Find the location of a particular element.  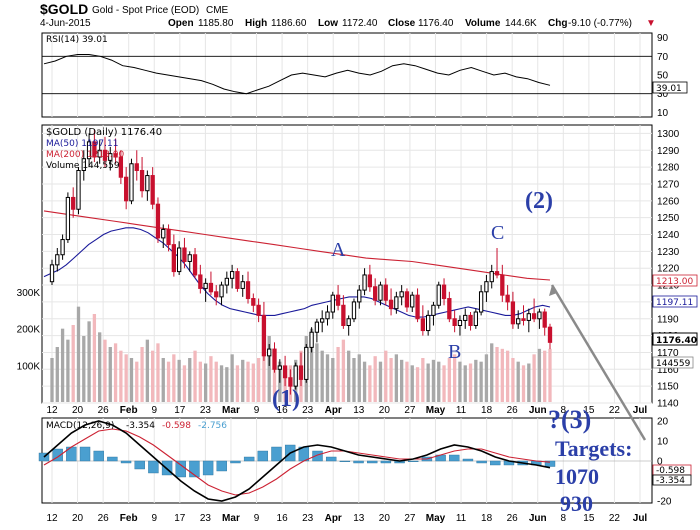

x-tick-label: 9 is located at coordinates (154, 410).